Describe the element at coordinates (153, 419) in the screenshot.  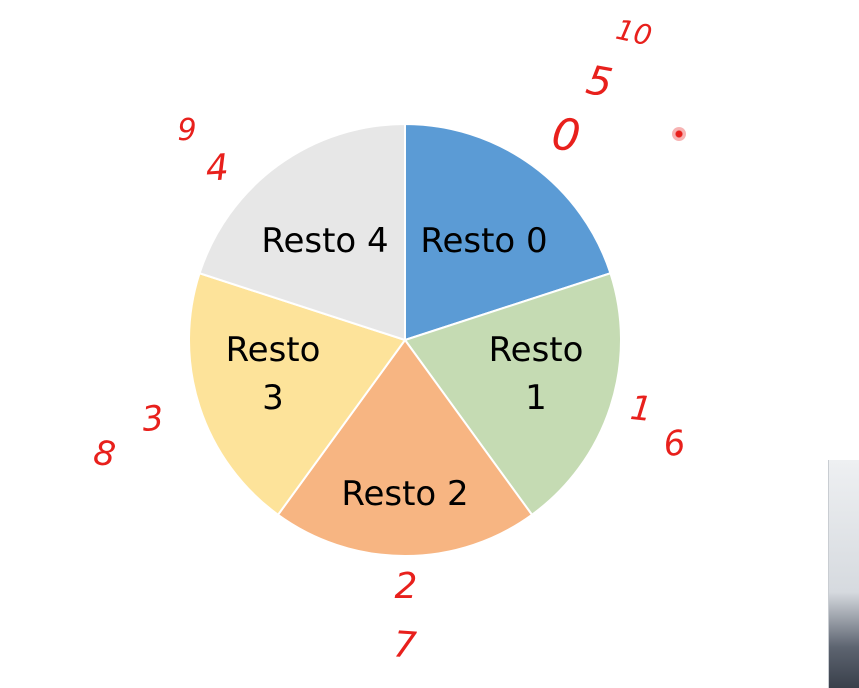
I see `handwritten-note: 3` at that location.